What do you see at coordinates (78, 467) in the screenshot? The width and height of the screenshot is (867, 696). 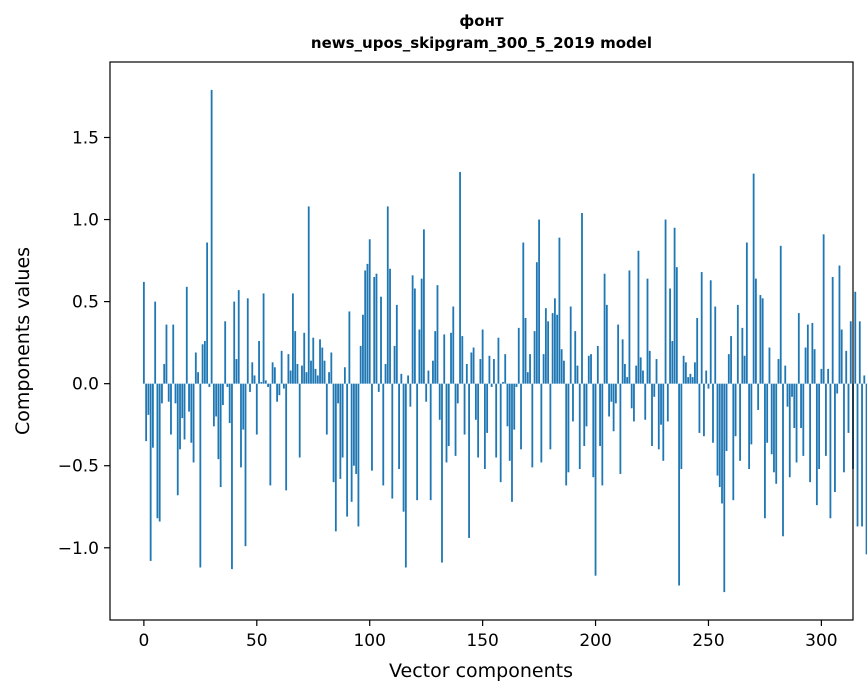 I see `y-tick-label: −0.5` at bounding box center [78, 467].